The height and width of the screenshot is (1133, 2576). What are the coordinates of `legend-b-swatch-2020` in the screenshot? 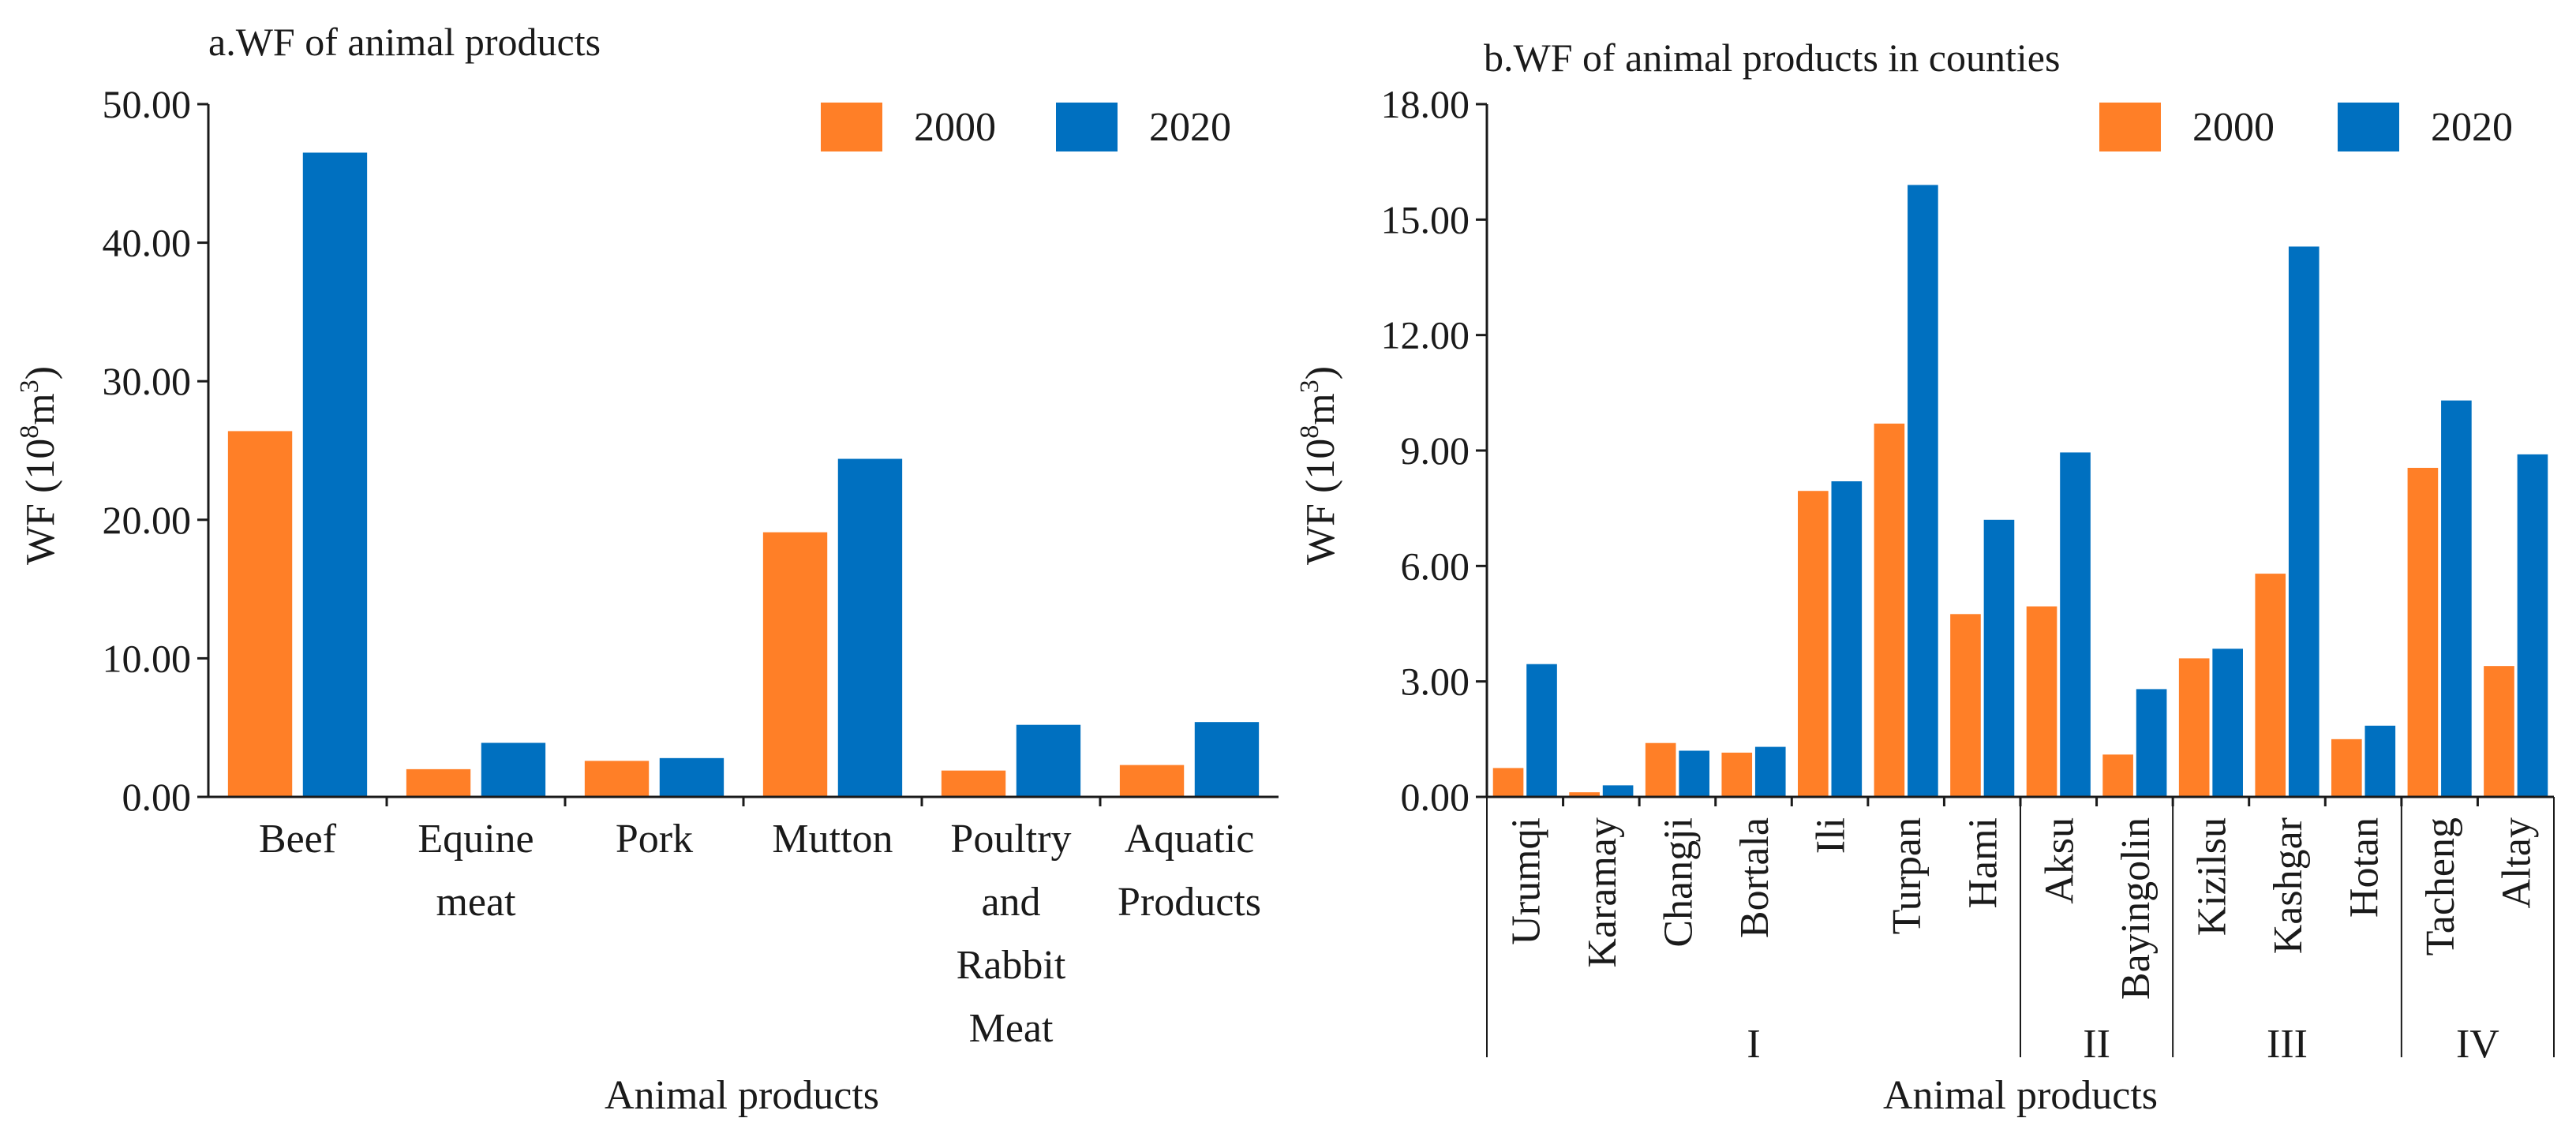 It's located at (2368, 127).